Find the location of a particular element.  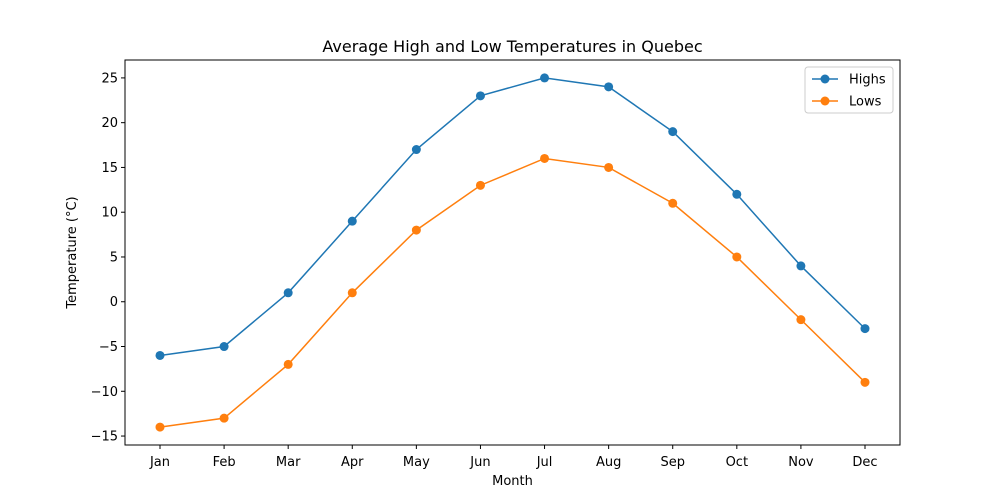

y-axis: −15 −10 −5 0 5 10 15 20 25 is located at coordinates (108, 258).